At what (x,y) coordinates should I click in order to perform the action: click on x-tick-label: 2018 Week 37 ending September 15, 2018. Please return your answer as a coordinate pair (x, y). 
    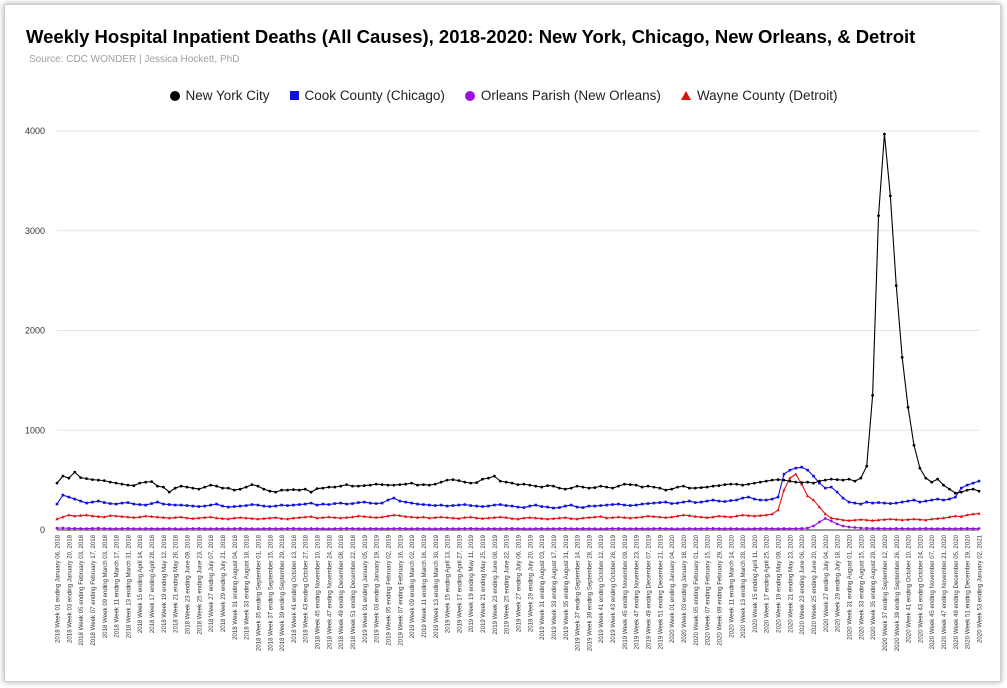
    Looking at the image, I should click on (270, 592).